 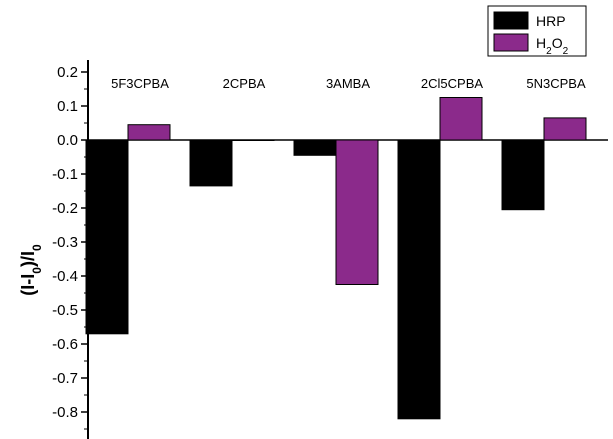 I want to click on y-tick-label: -0.6, so click(x=65, y=344).